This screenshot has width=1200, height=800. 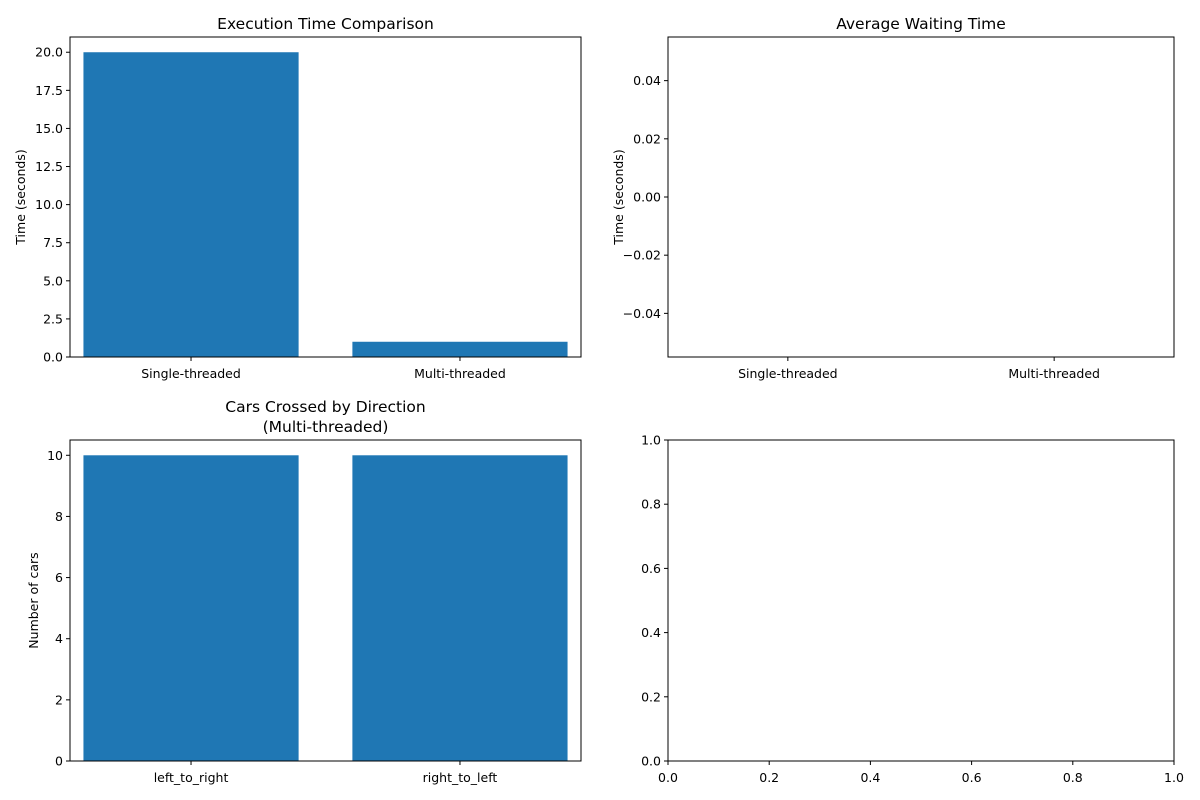 I want to click on y-tick-label: 20.0, so click(x=49, y=52).